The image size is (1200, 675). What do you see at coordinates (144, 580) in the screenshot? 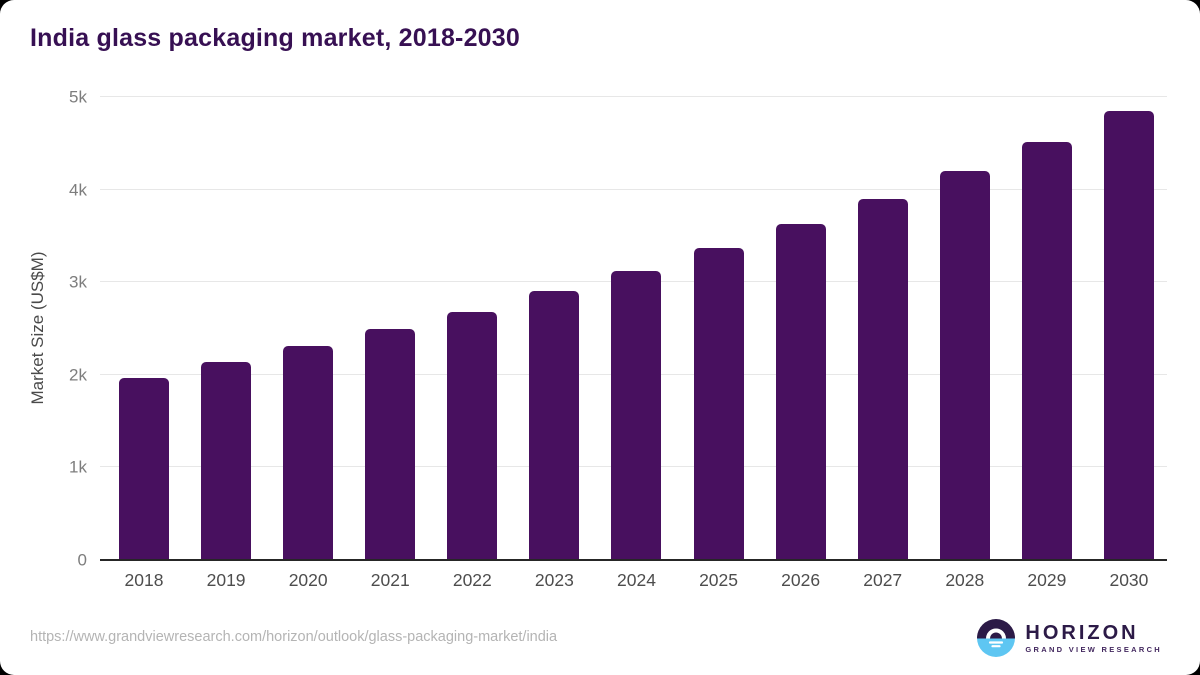
I see `x-tick-label-2018: 2018` at bounding box center [144, 580].